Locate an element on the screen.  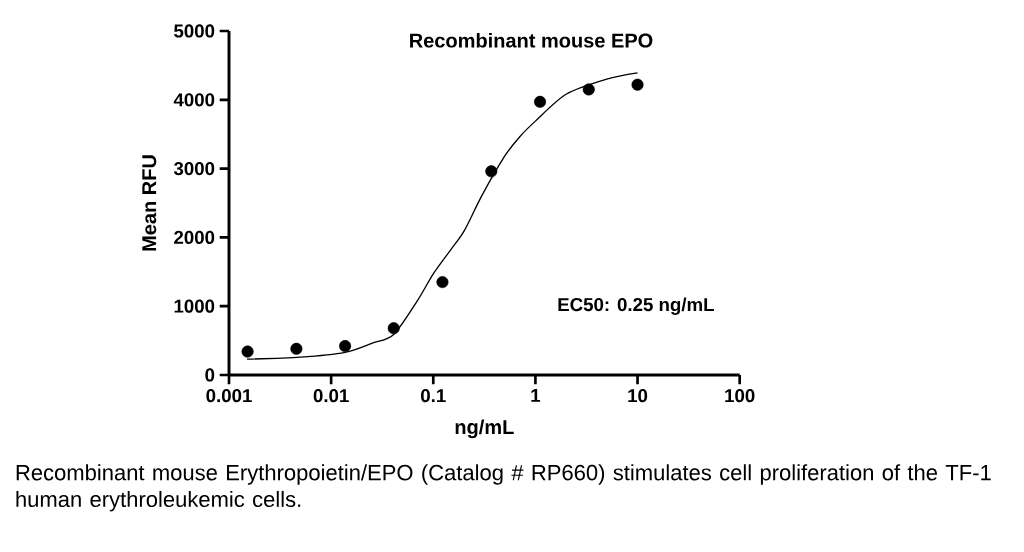
y-tick-label: 2000 is located at coordinates (194, 237).